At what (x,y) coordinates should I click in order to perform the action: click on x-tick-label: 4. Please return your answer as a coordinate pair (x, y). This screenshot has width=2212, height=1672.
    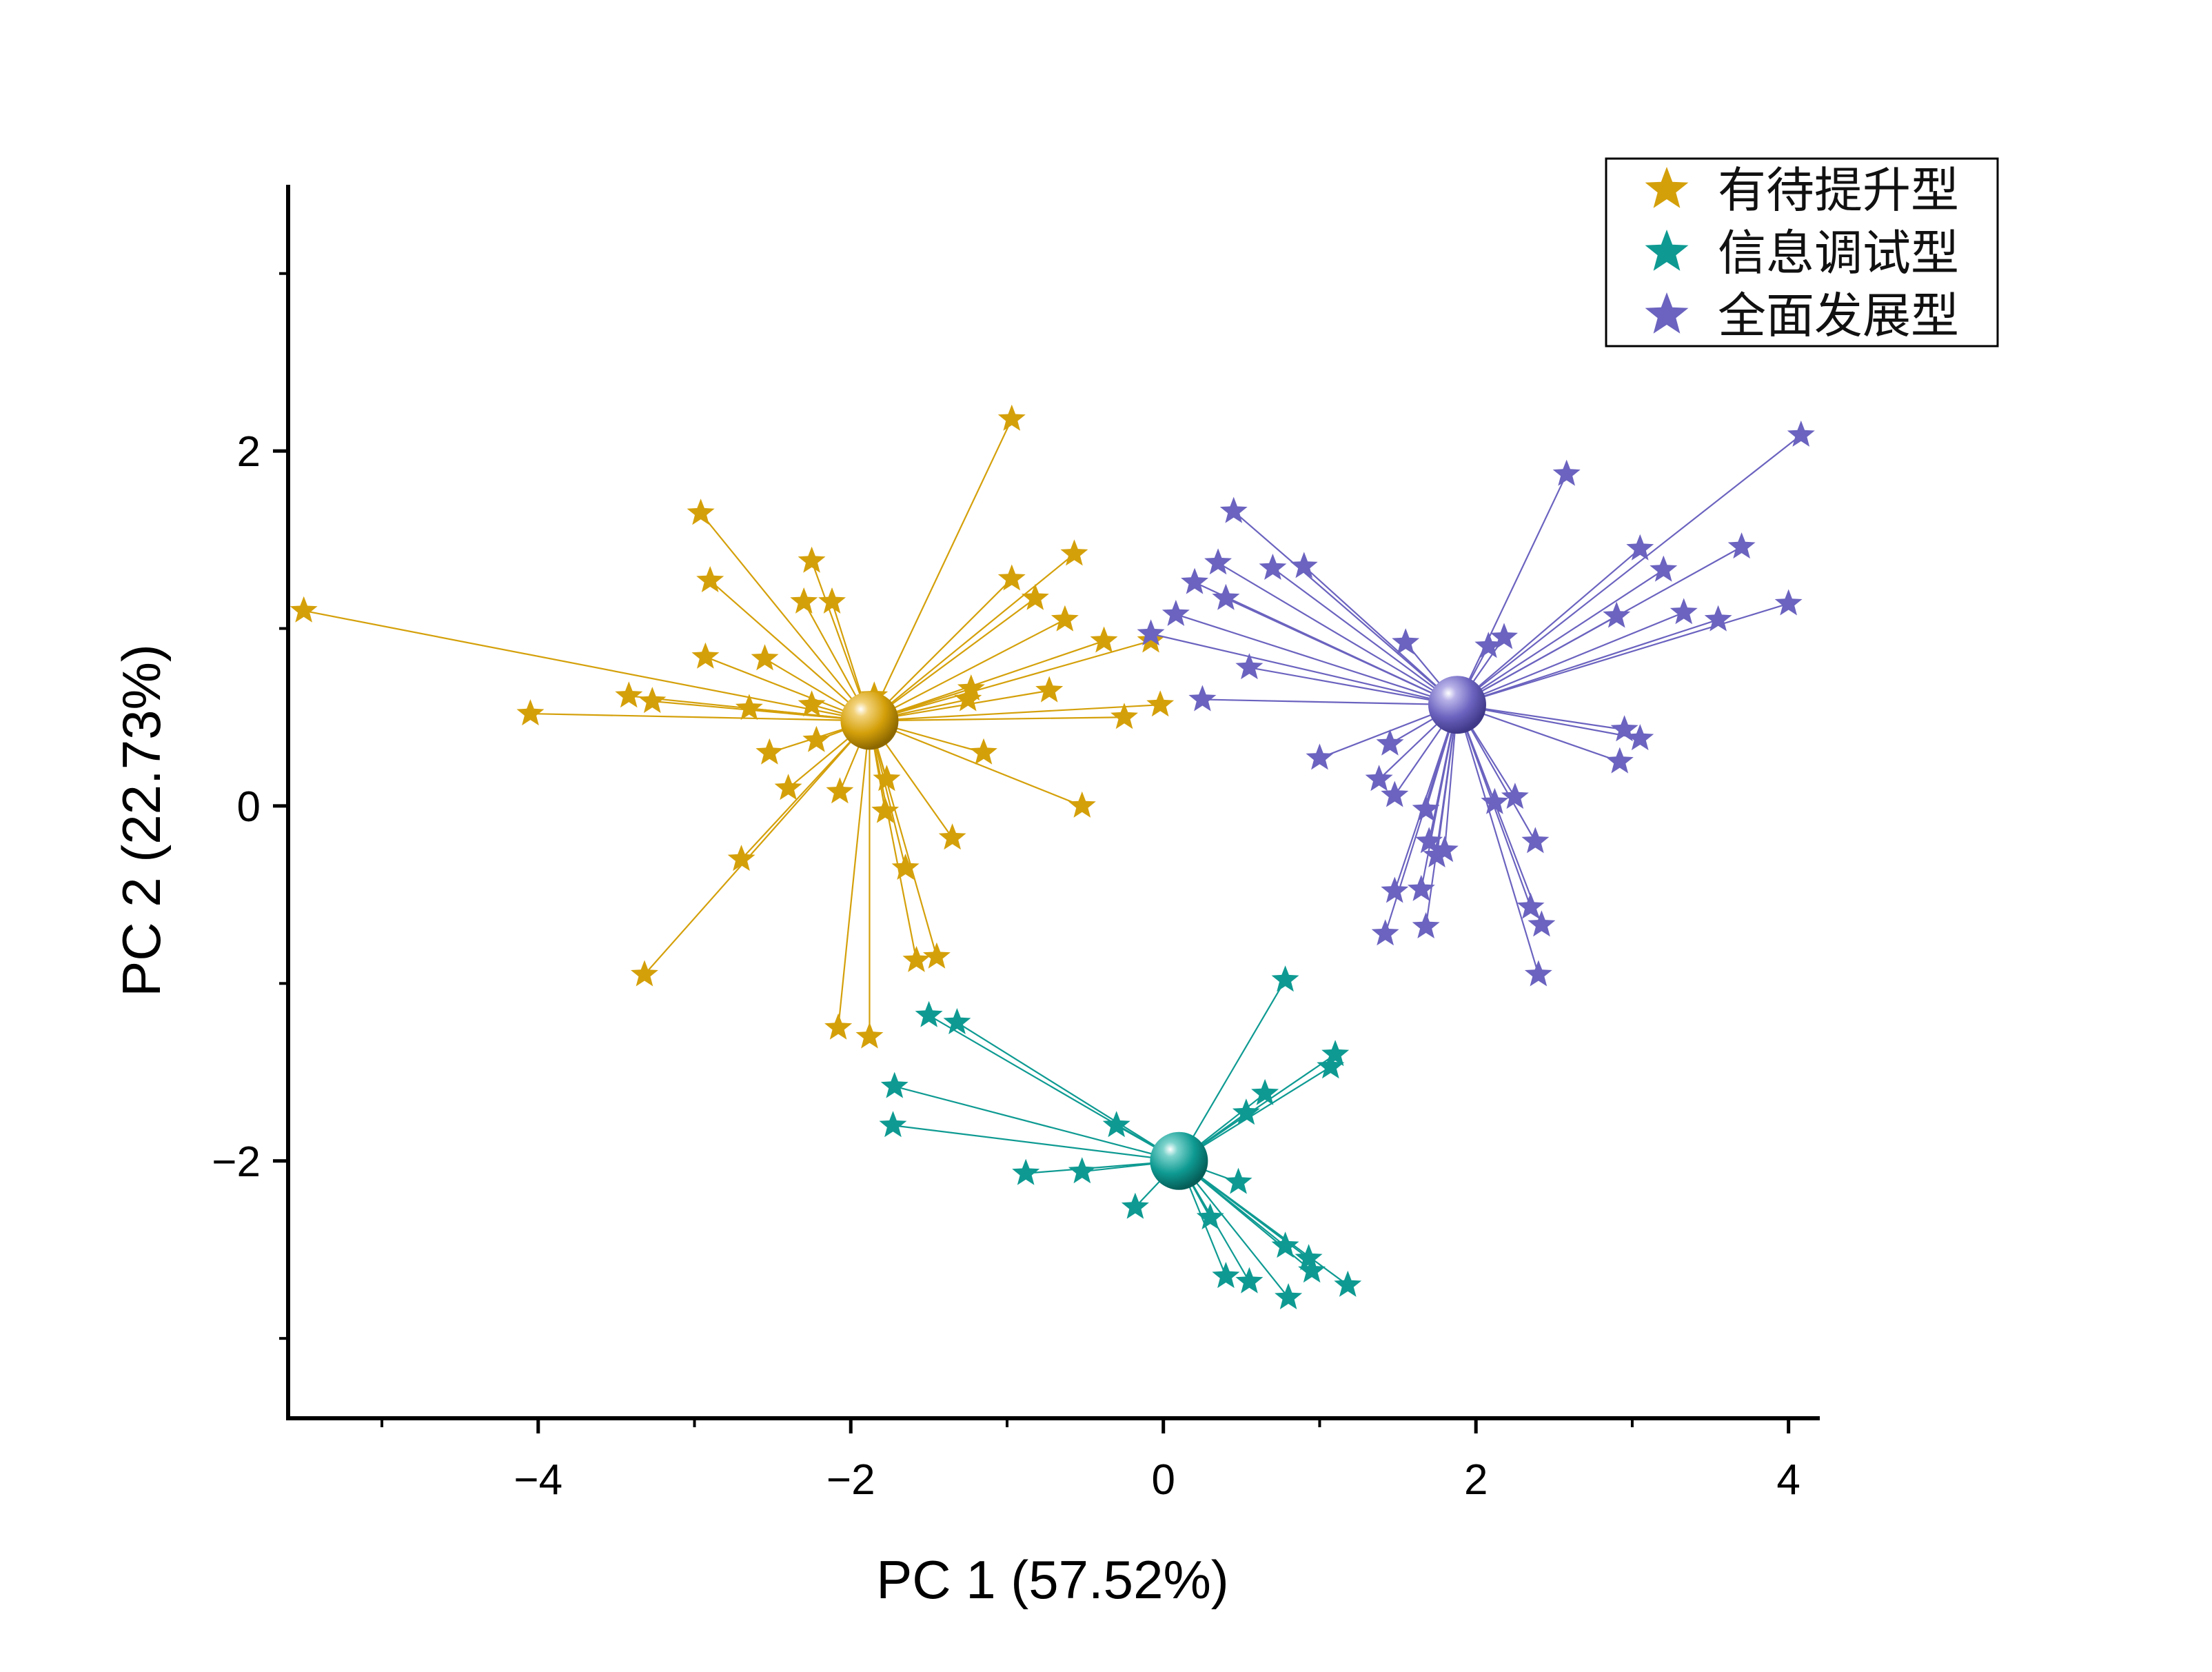
    Looking at the image, I should click on (1788, 1480).